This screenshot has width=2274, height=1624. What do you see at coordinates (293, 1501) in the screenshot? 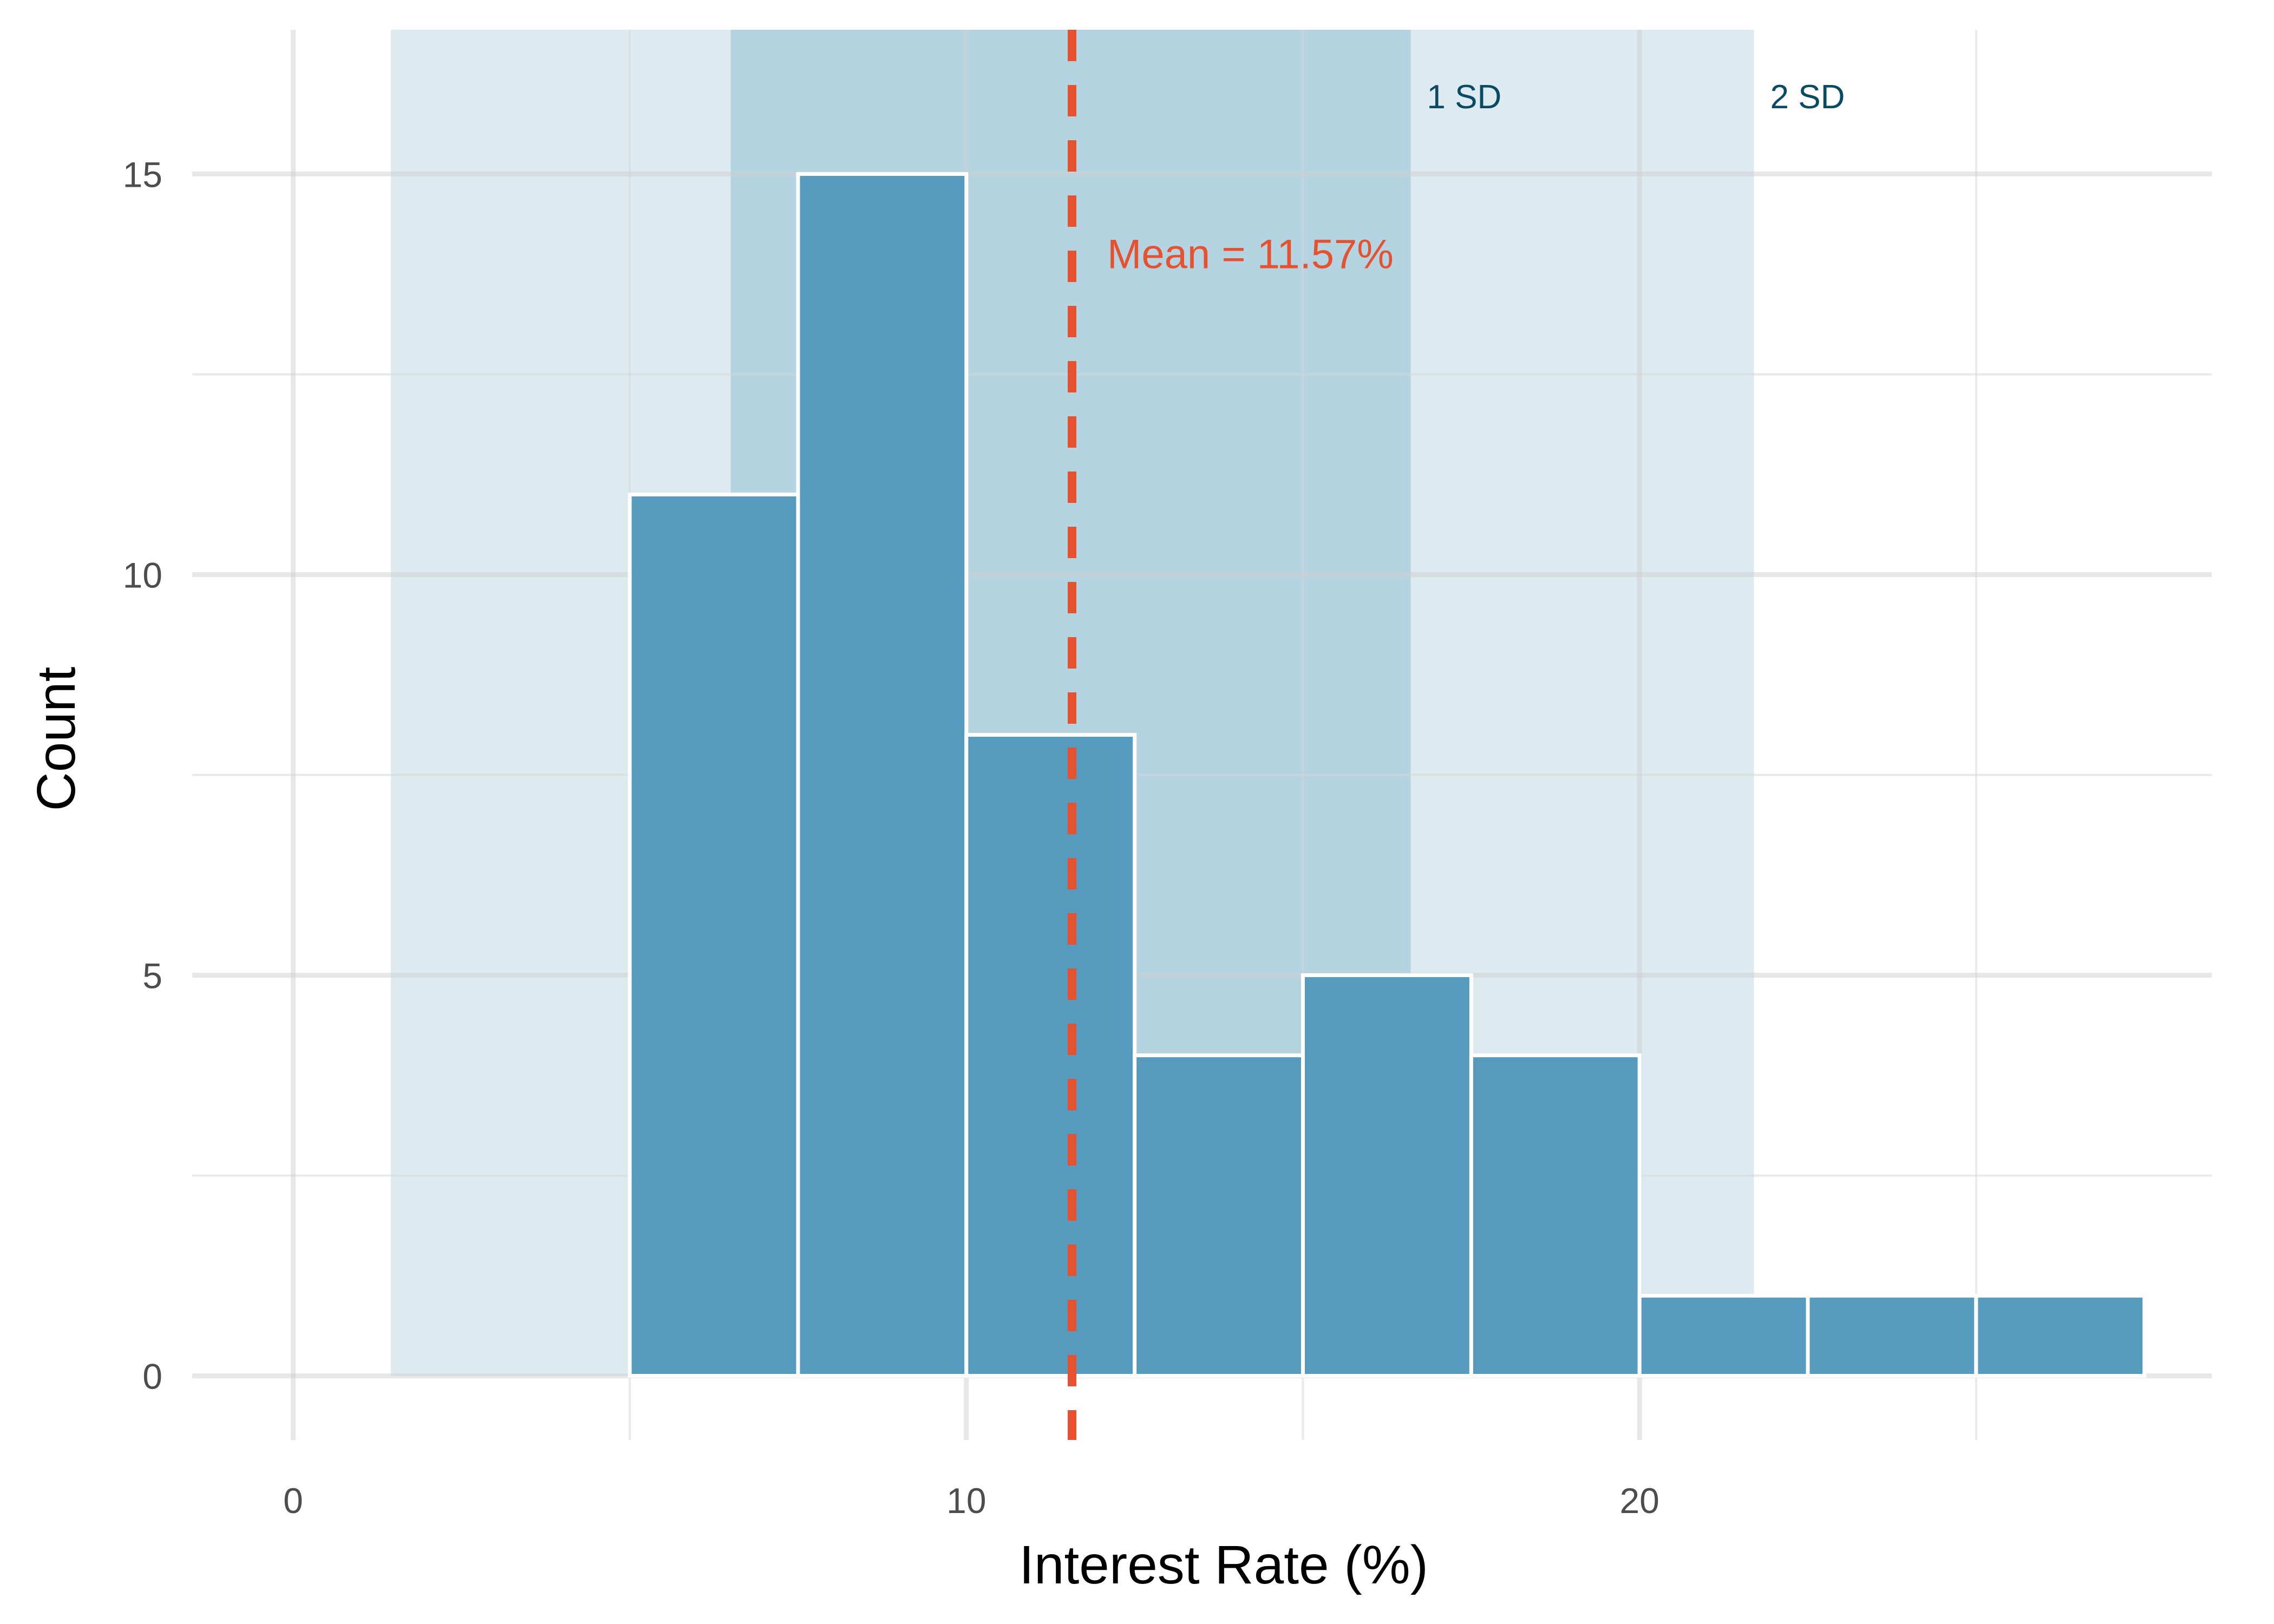
I see `x-tick-label: 0` at bounding box center [293, 1501].